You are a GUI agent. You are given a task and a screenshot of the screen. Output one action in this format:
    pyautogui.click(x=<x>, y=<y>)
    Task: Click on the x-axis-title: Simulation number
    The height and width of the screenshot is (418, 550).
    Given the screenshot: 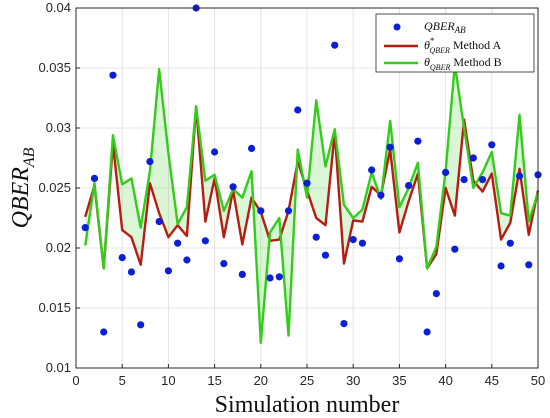 What is the action you would take?
    pyautogui.click(x=307, y=405)
    